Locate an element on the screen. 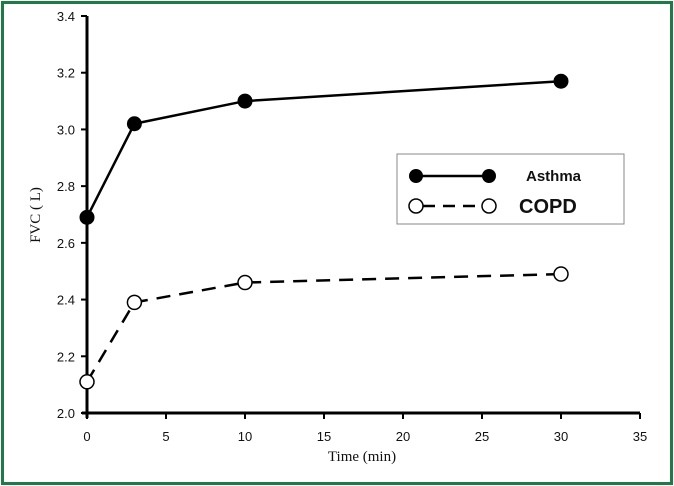 The image size is (674, 486). y-tick-label: 3.4 is located at coordinates (66, 16).